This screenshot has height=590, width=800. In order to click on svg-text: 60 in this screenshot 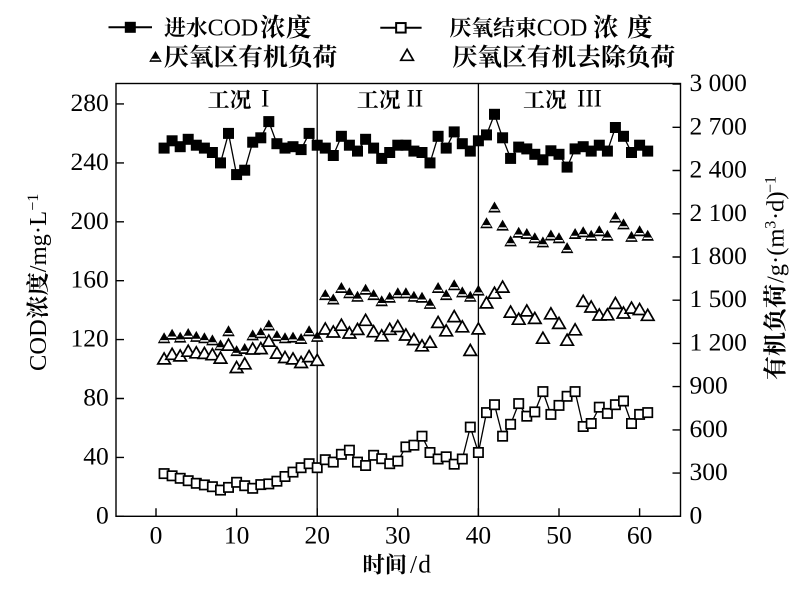, I will do `click(640, 535)`.